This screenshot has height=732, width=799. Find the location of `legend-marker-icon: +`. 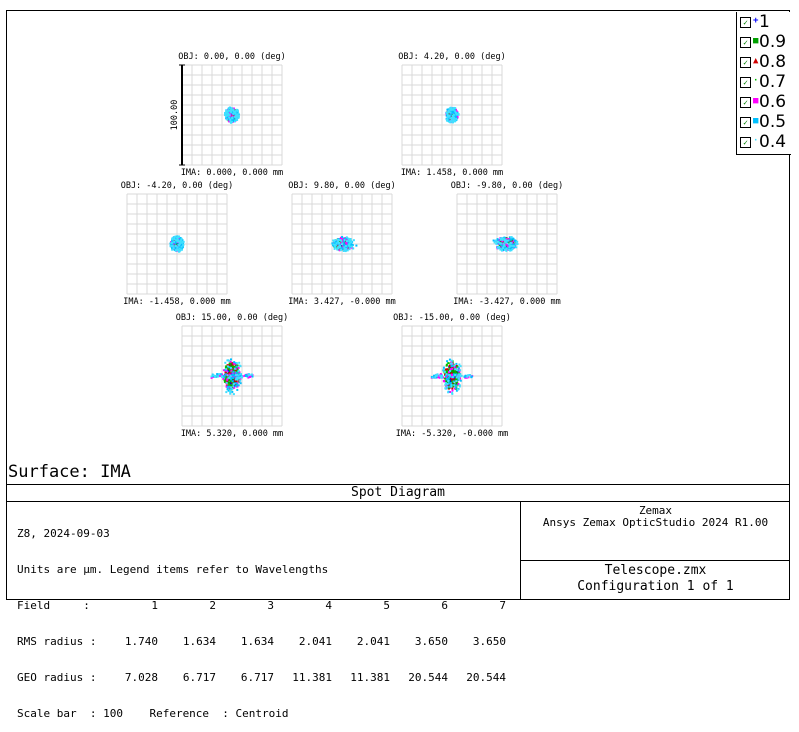

legend-marker-icon: + is located at coordinates (756, 21).